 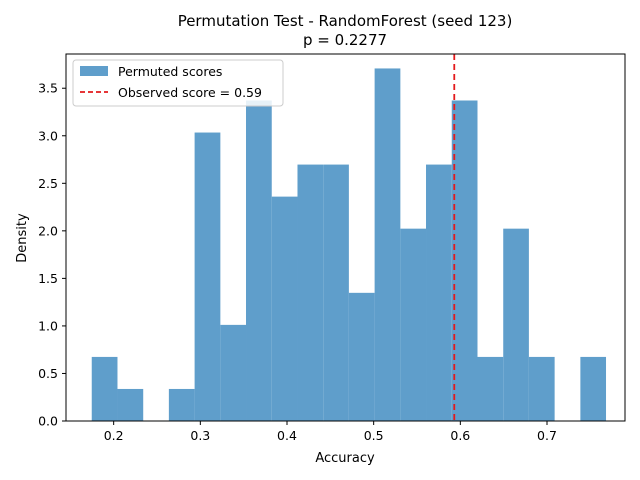 I want to click on legend-swatch-permuted, so click(x=94, y=71).